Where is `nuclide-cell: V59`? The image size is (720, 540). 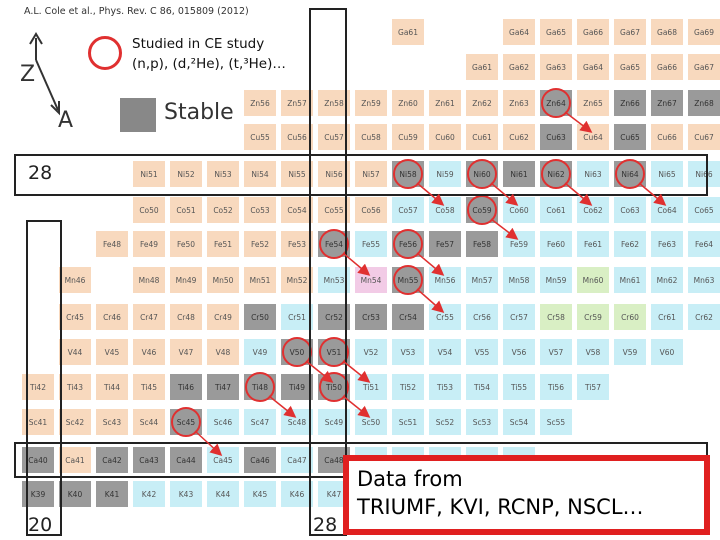
nuclide-cell: V59 is located at coordinates (630, 352).